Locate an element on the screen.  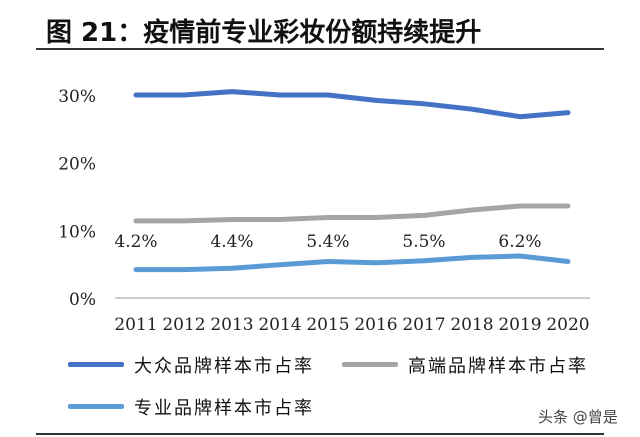
y-tick-label: 30% is located at coordinates (77, 97).